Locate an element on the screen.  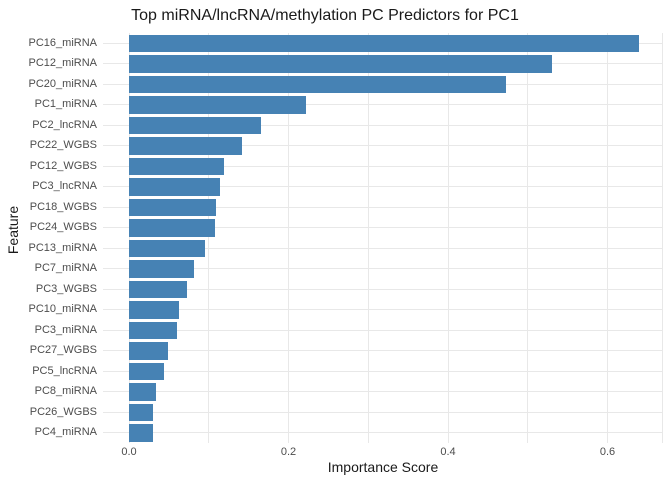
y-tick-label: PC18_WGBS is located at coordinates (63, 206).